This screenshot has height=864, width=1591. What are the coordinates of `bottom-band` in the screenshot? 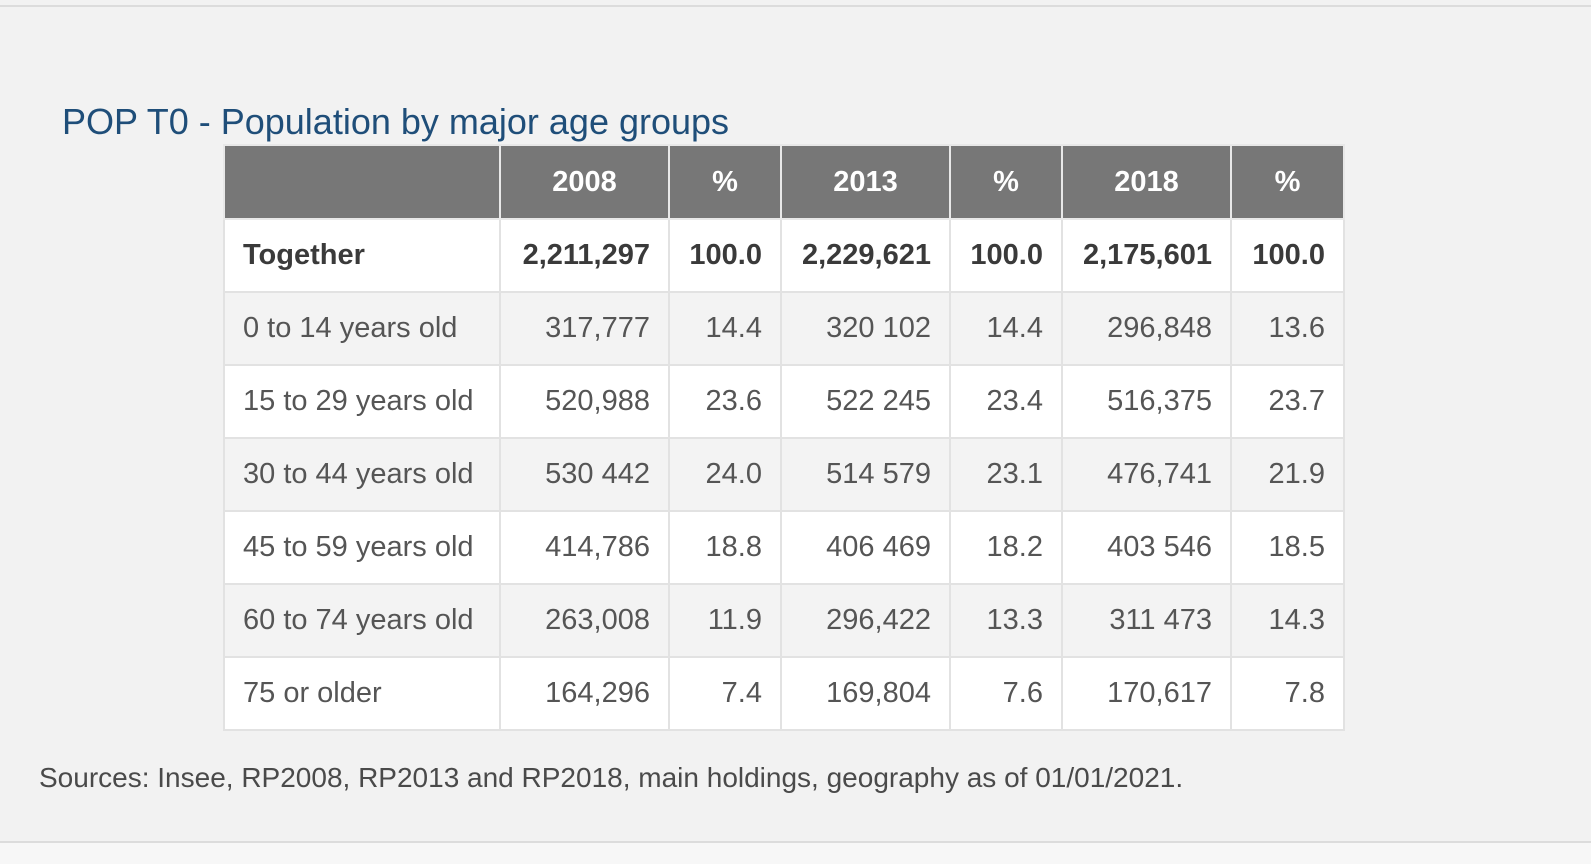 It's located at (795, 853).